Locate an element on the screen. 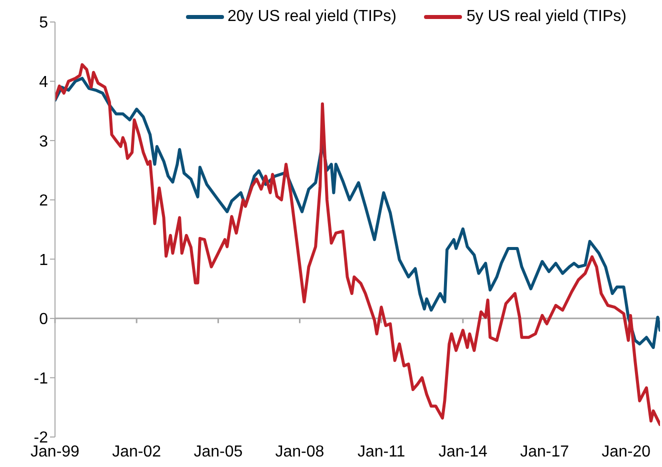 The height and width of the screenshot is (467, 662). y-tick-label: 3 is located at coordinates (43, 141).